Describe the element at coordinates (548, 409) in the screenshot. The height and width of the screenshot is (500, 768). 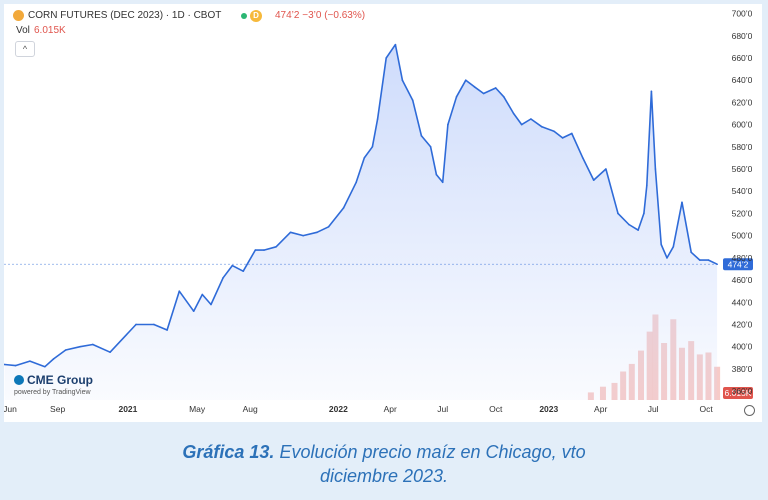
I see `x-tick-label: 2023` at that location.